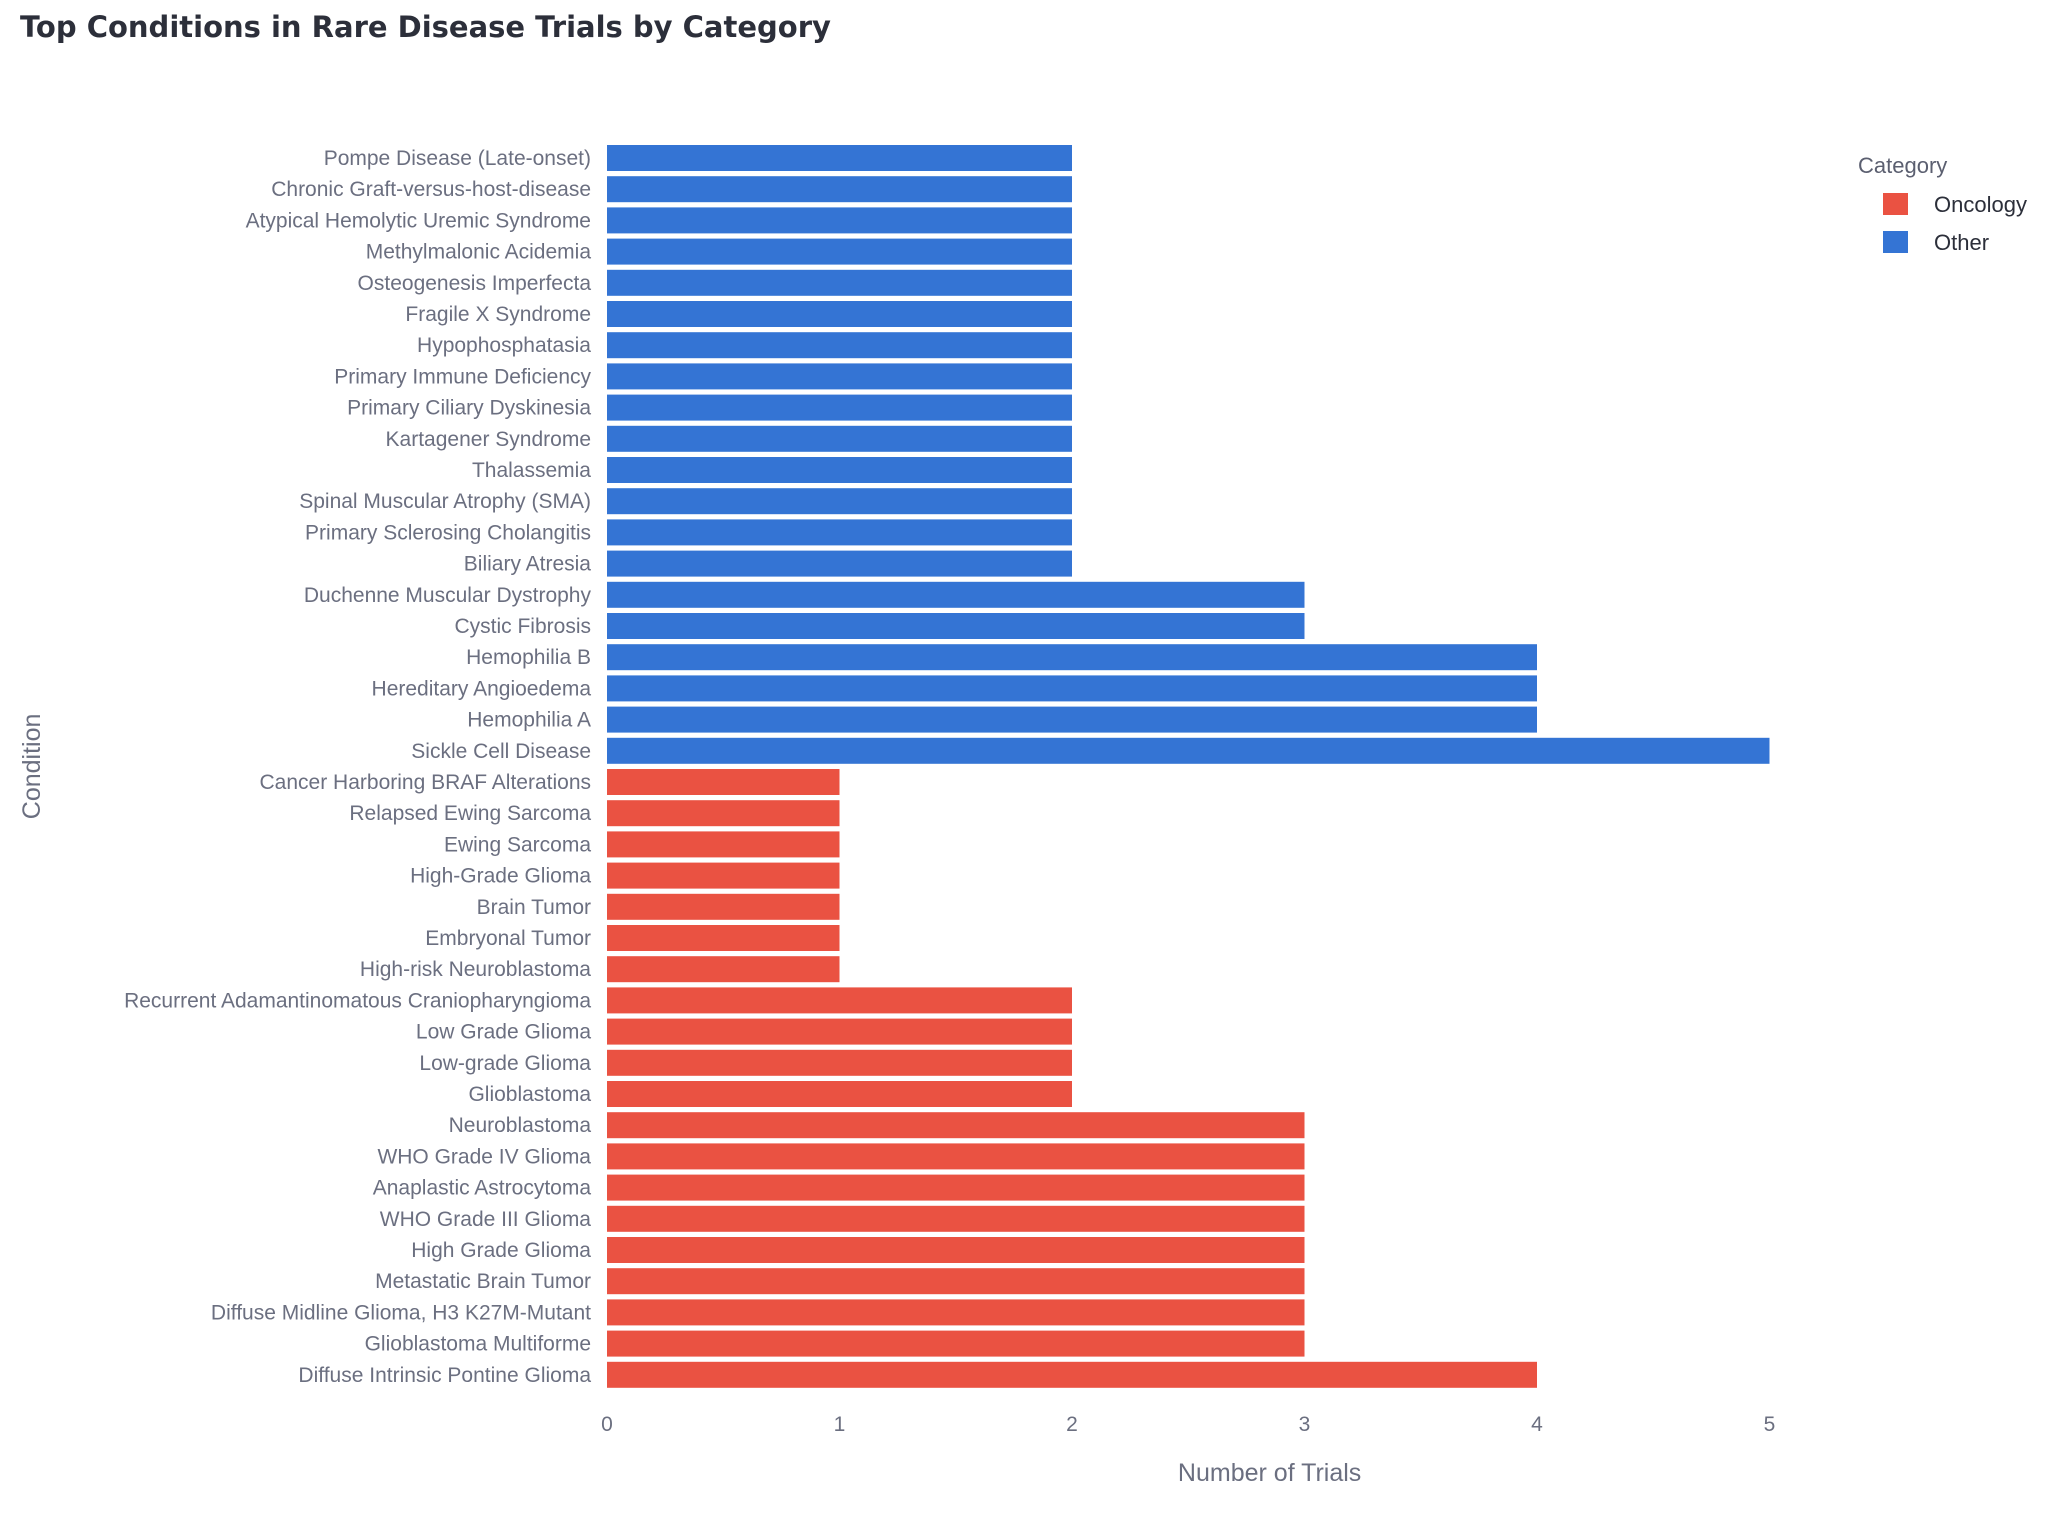 This screenshot has width=2062, height=1516. Describe the element at coordinates (501, 1250) in the screenshot. I see `y-tick-label: High Grade Glioma` at that location.